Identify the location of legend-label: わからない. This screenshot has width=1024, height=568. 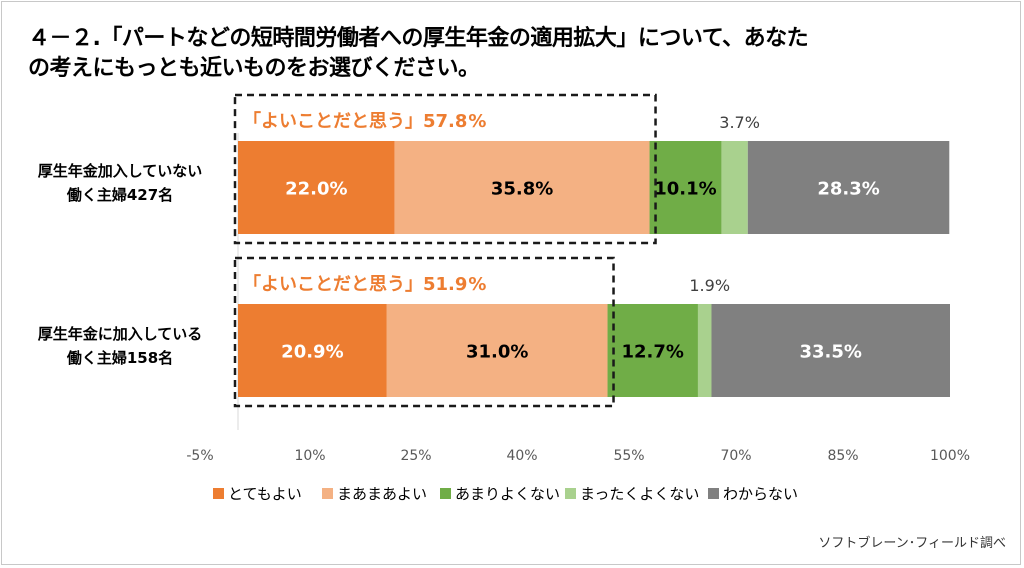
(760, 494).